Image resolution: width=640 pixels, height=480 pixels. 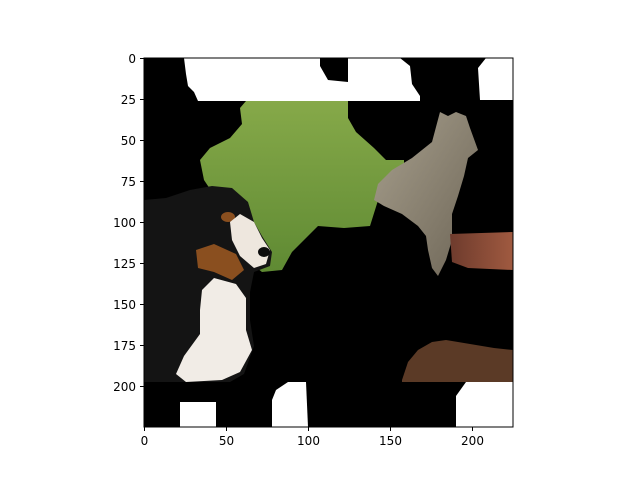 What do you see at coordinates (214, 330) in the screenshot?
I see `dog-white-chest` at bounding box center [214, 330].